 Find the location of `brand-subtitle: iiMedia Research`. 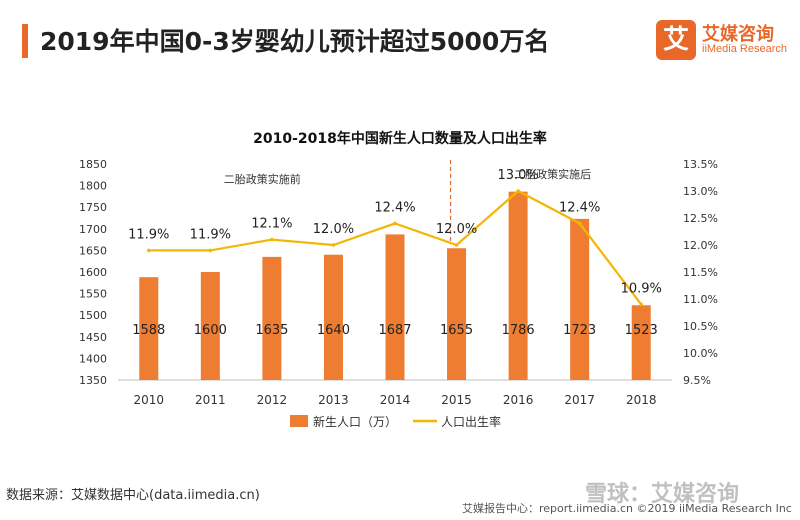

brand-subtitle: iiMedia Research is located at coordinates (744, 49).